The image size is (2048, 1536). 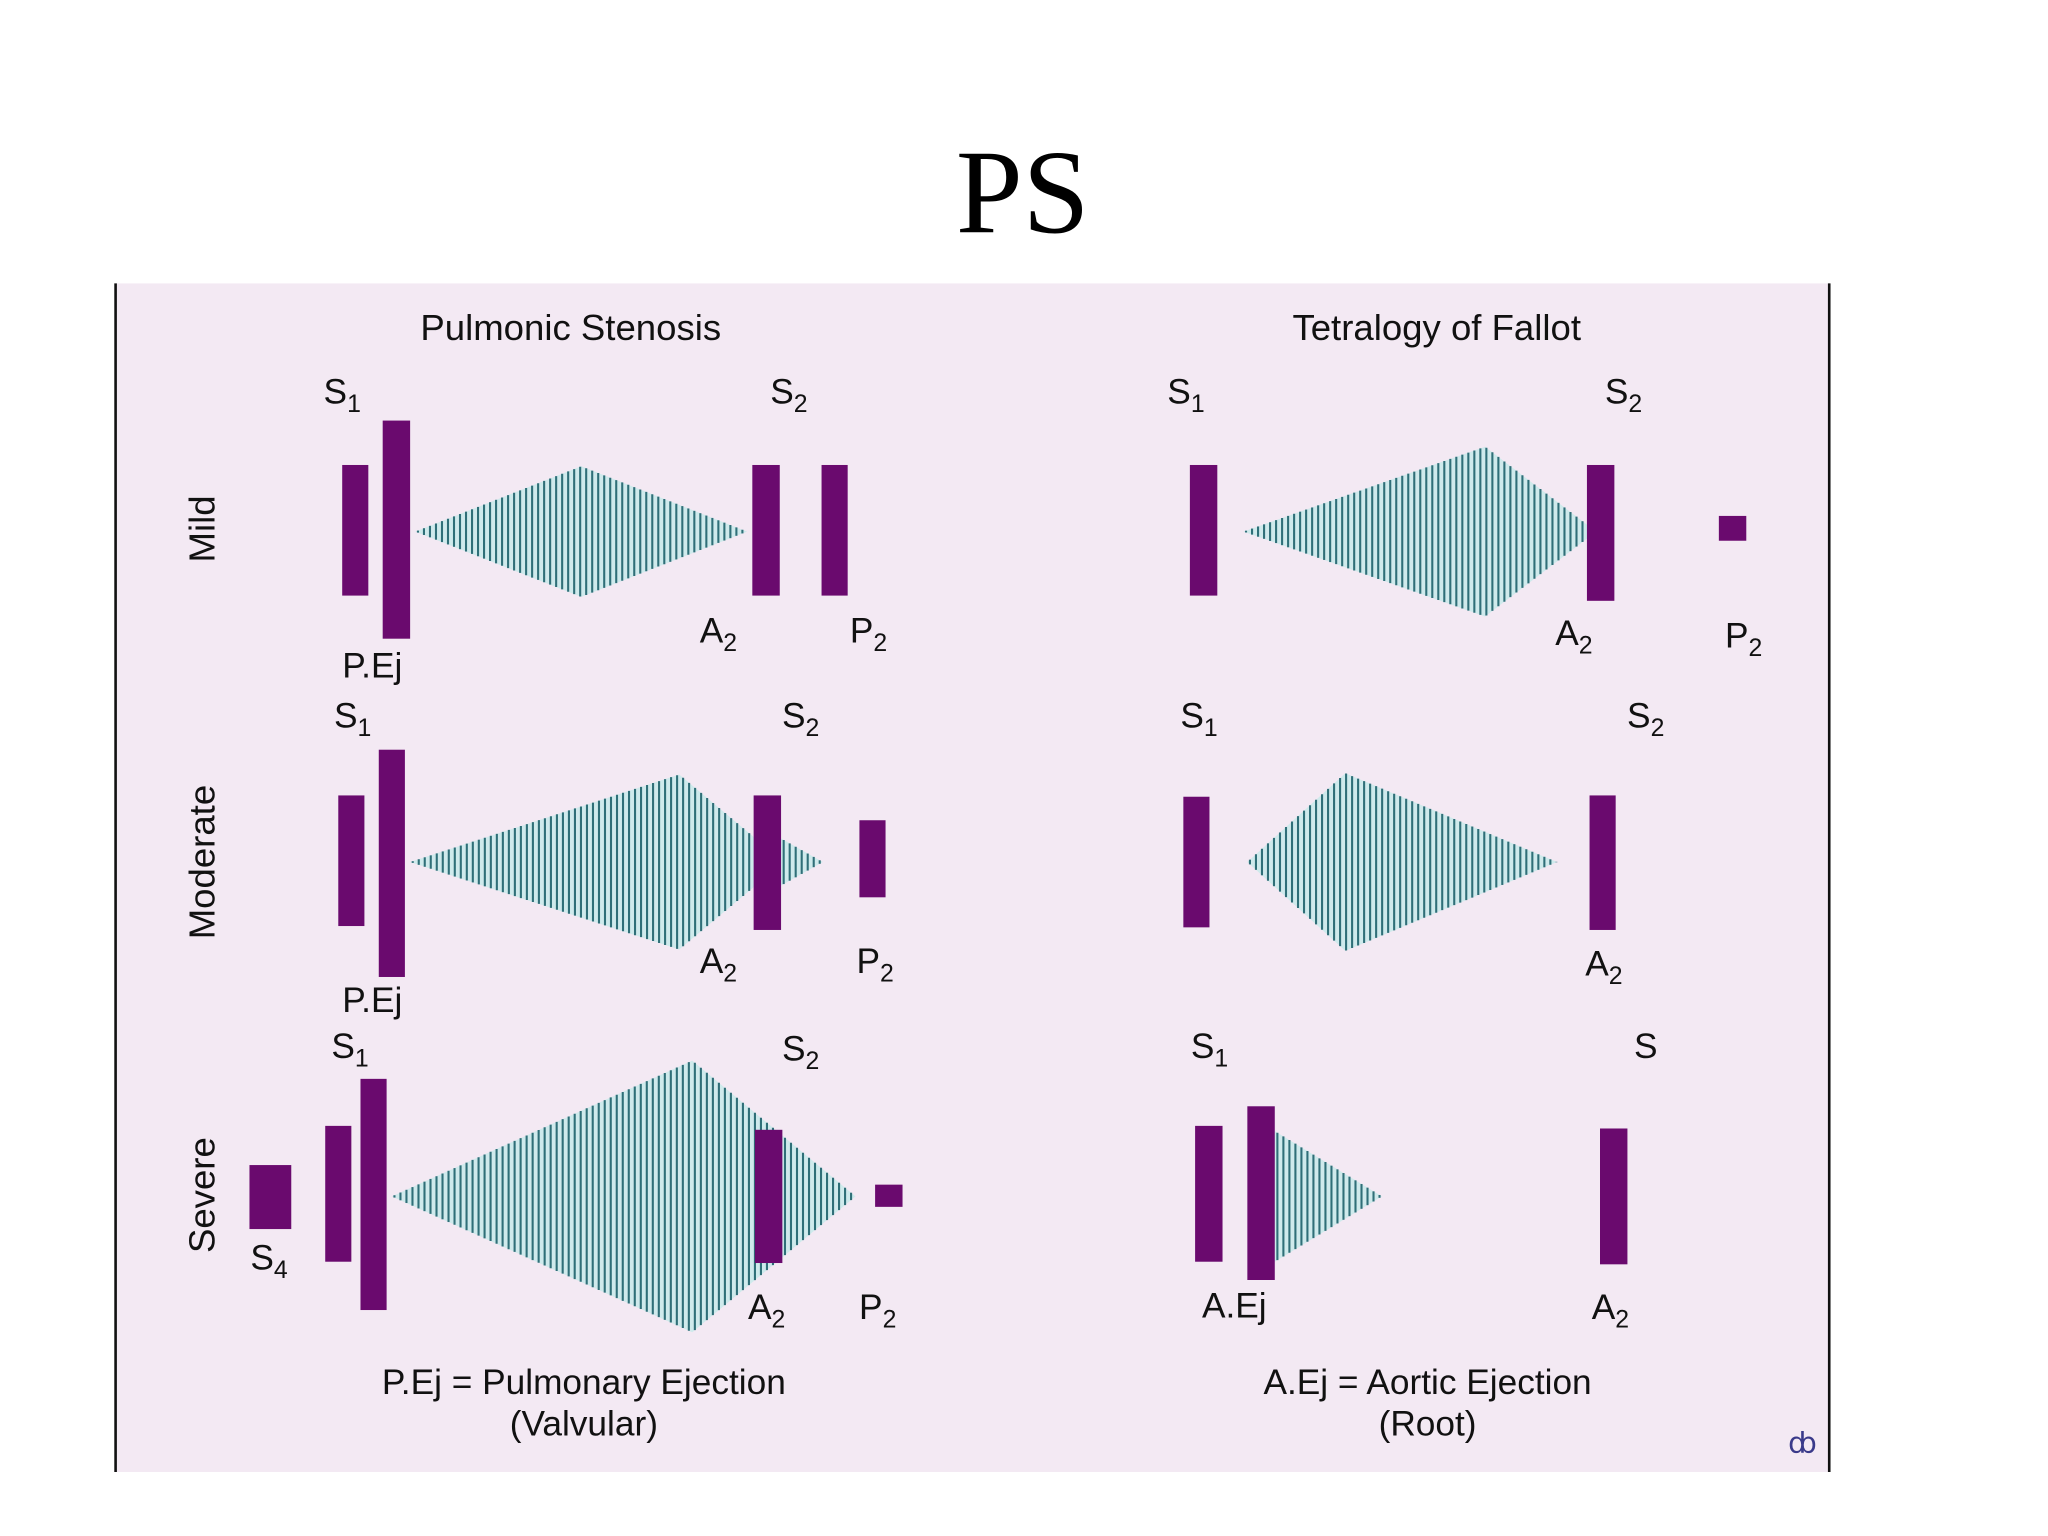 What do you see at coordinates (1234, 1306) in the screenshot?
I see `sound-label: A.Ej` at bounding box center [1234, 1306].